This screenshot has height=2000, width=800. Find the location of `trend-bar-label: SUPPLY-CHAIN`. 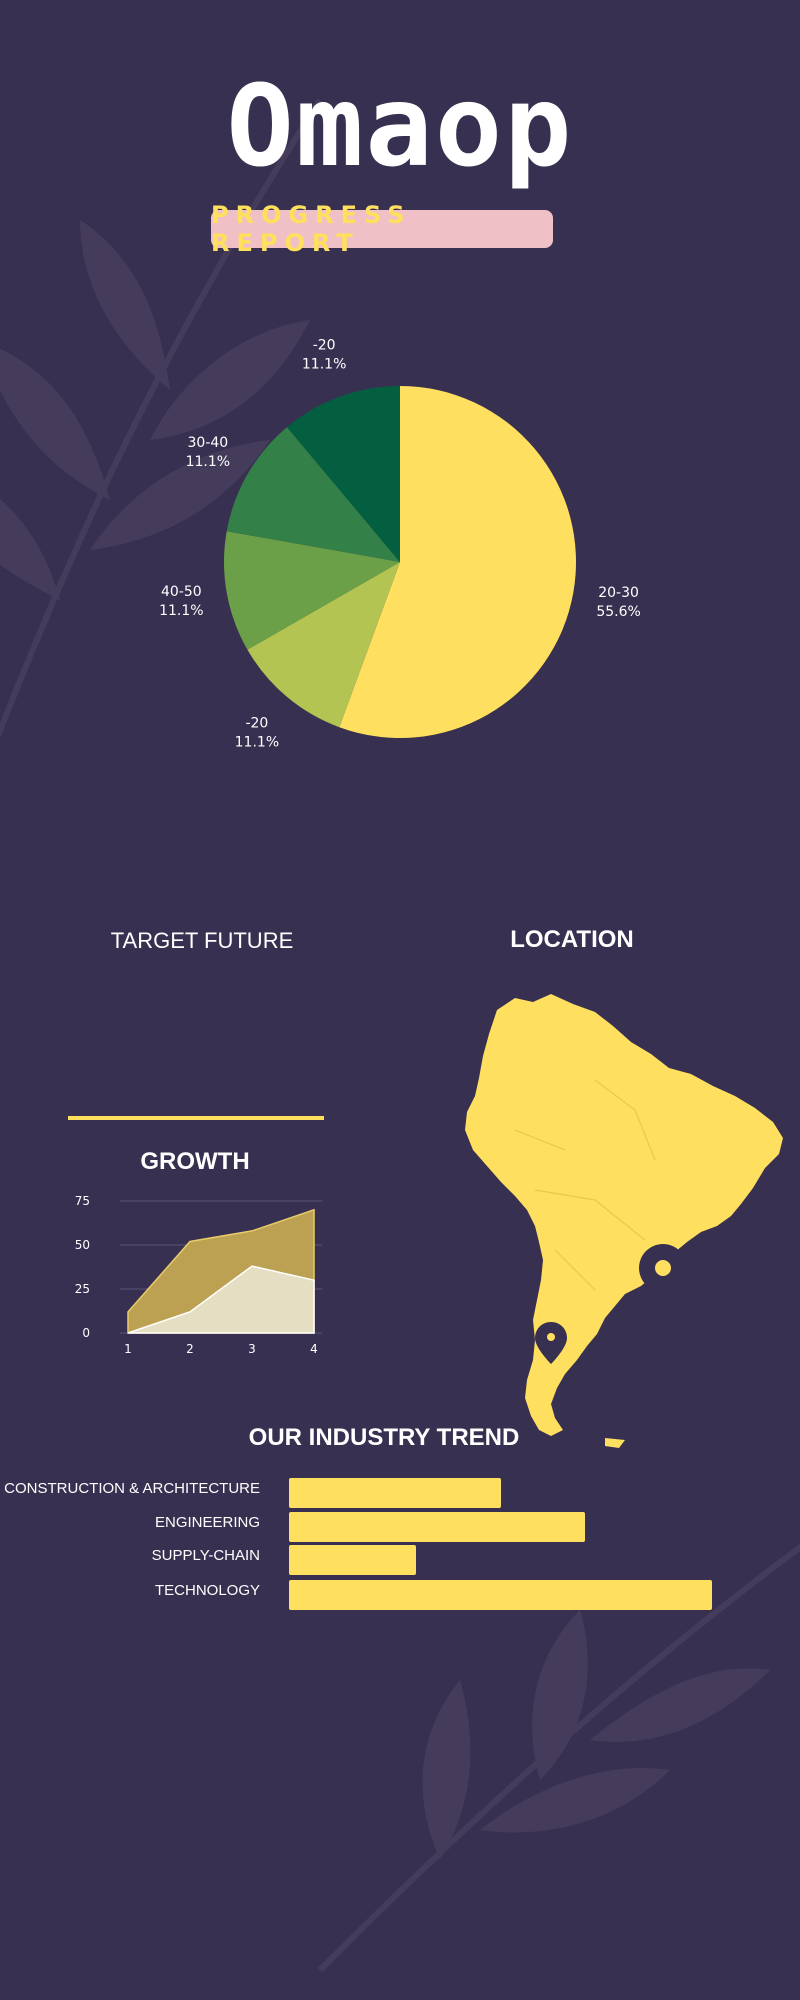

trend-bar-label: SUPPLY-CHAIN is located at coordinates (205, 1555).